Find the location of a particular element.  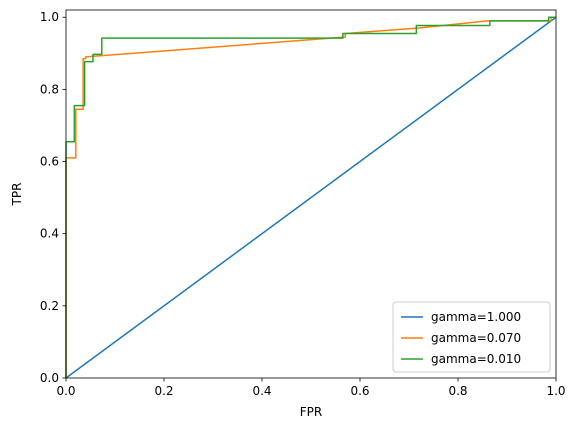

y-axis: 0.0 0.2 0.4 0.6 0.8 1.0 is located at coordinates (53, 197).